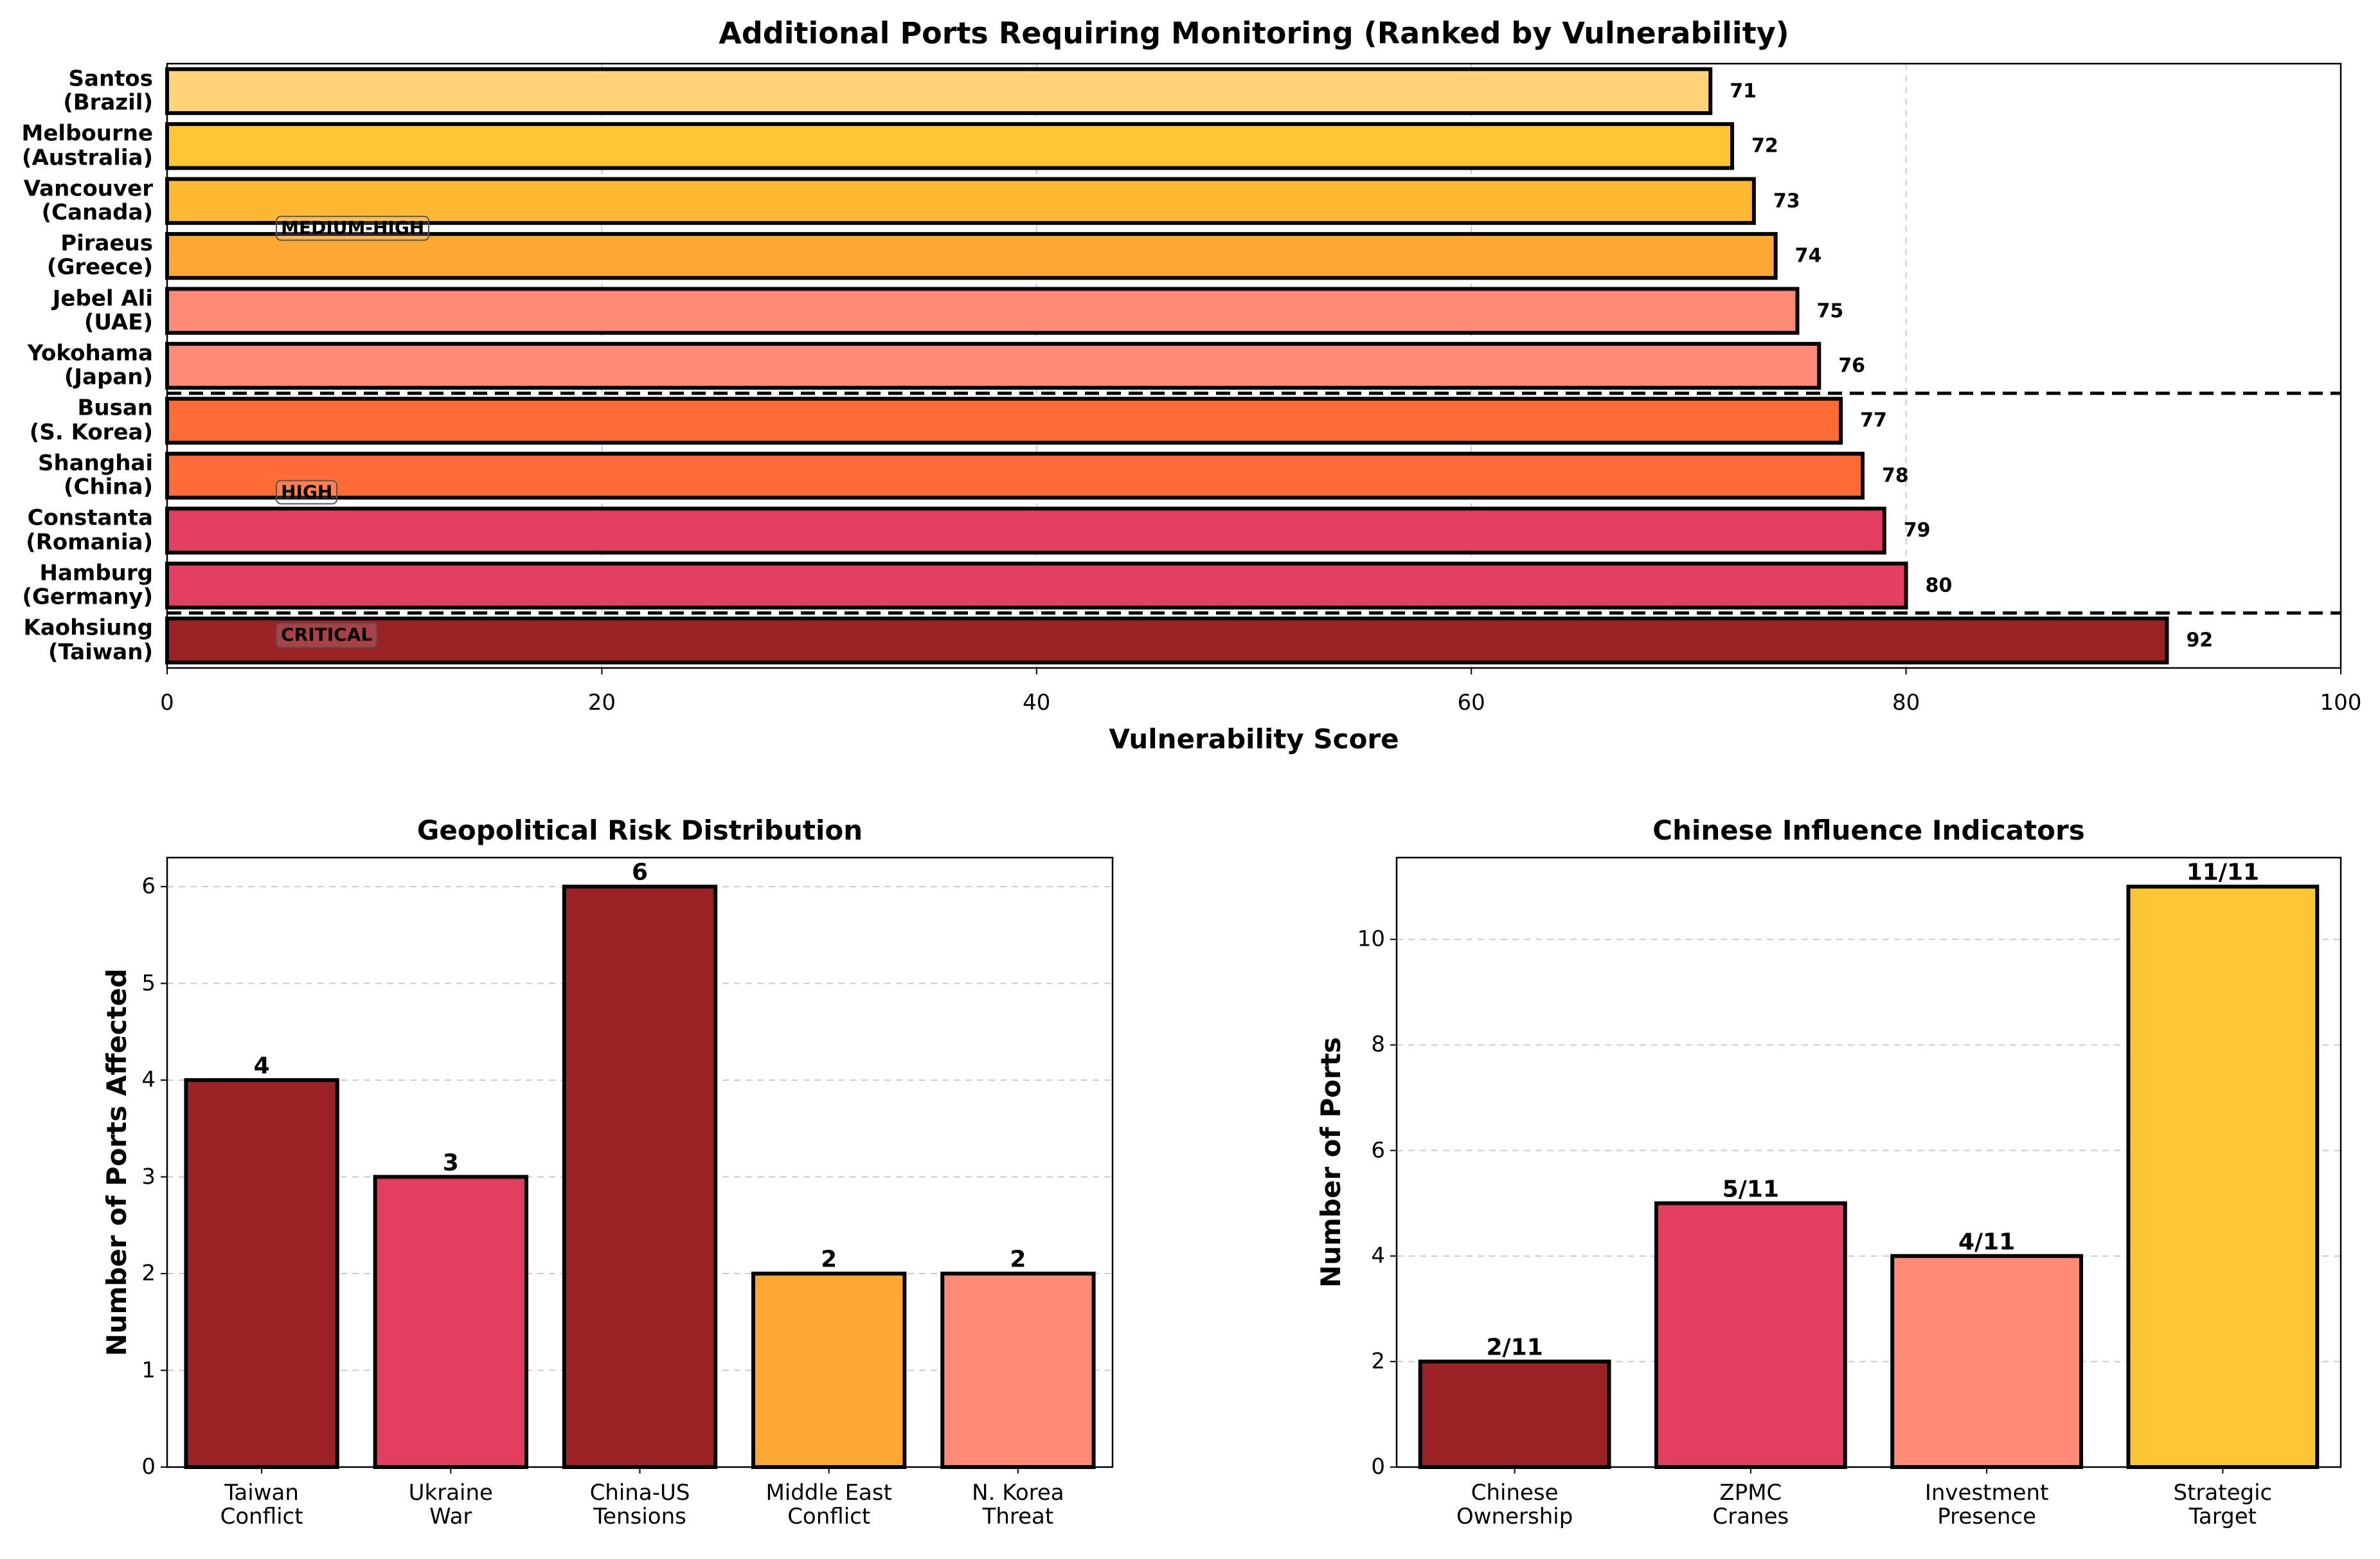 This screenshot has width=2380, height=1559. Describe the element at coordinates (601, 703) in the screenshot. I see `x-tick-label: 20` at that location.